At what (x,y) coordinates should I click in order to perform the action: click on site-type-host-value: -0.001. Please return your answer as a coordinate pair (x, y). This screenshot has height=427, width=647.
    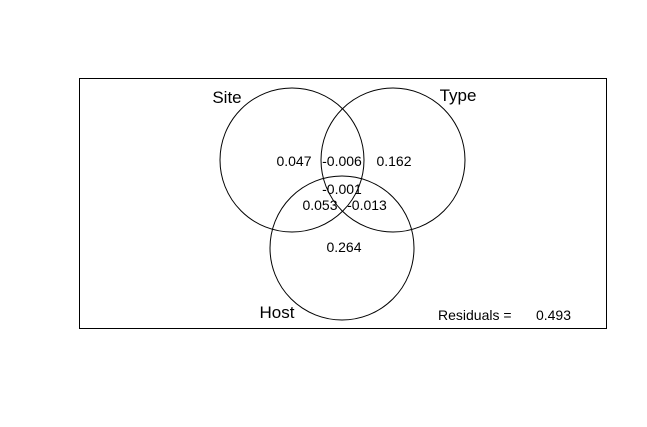
    Looking at the image, I should click on (342, 189).